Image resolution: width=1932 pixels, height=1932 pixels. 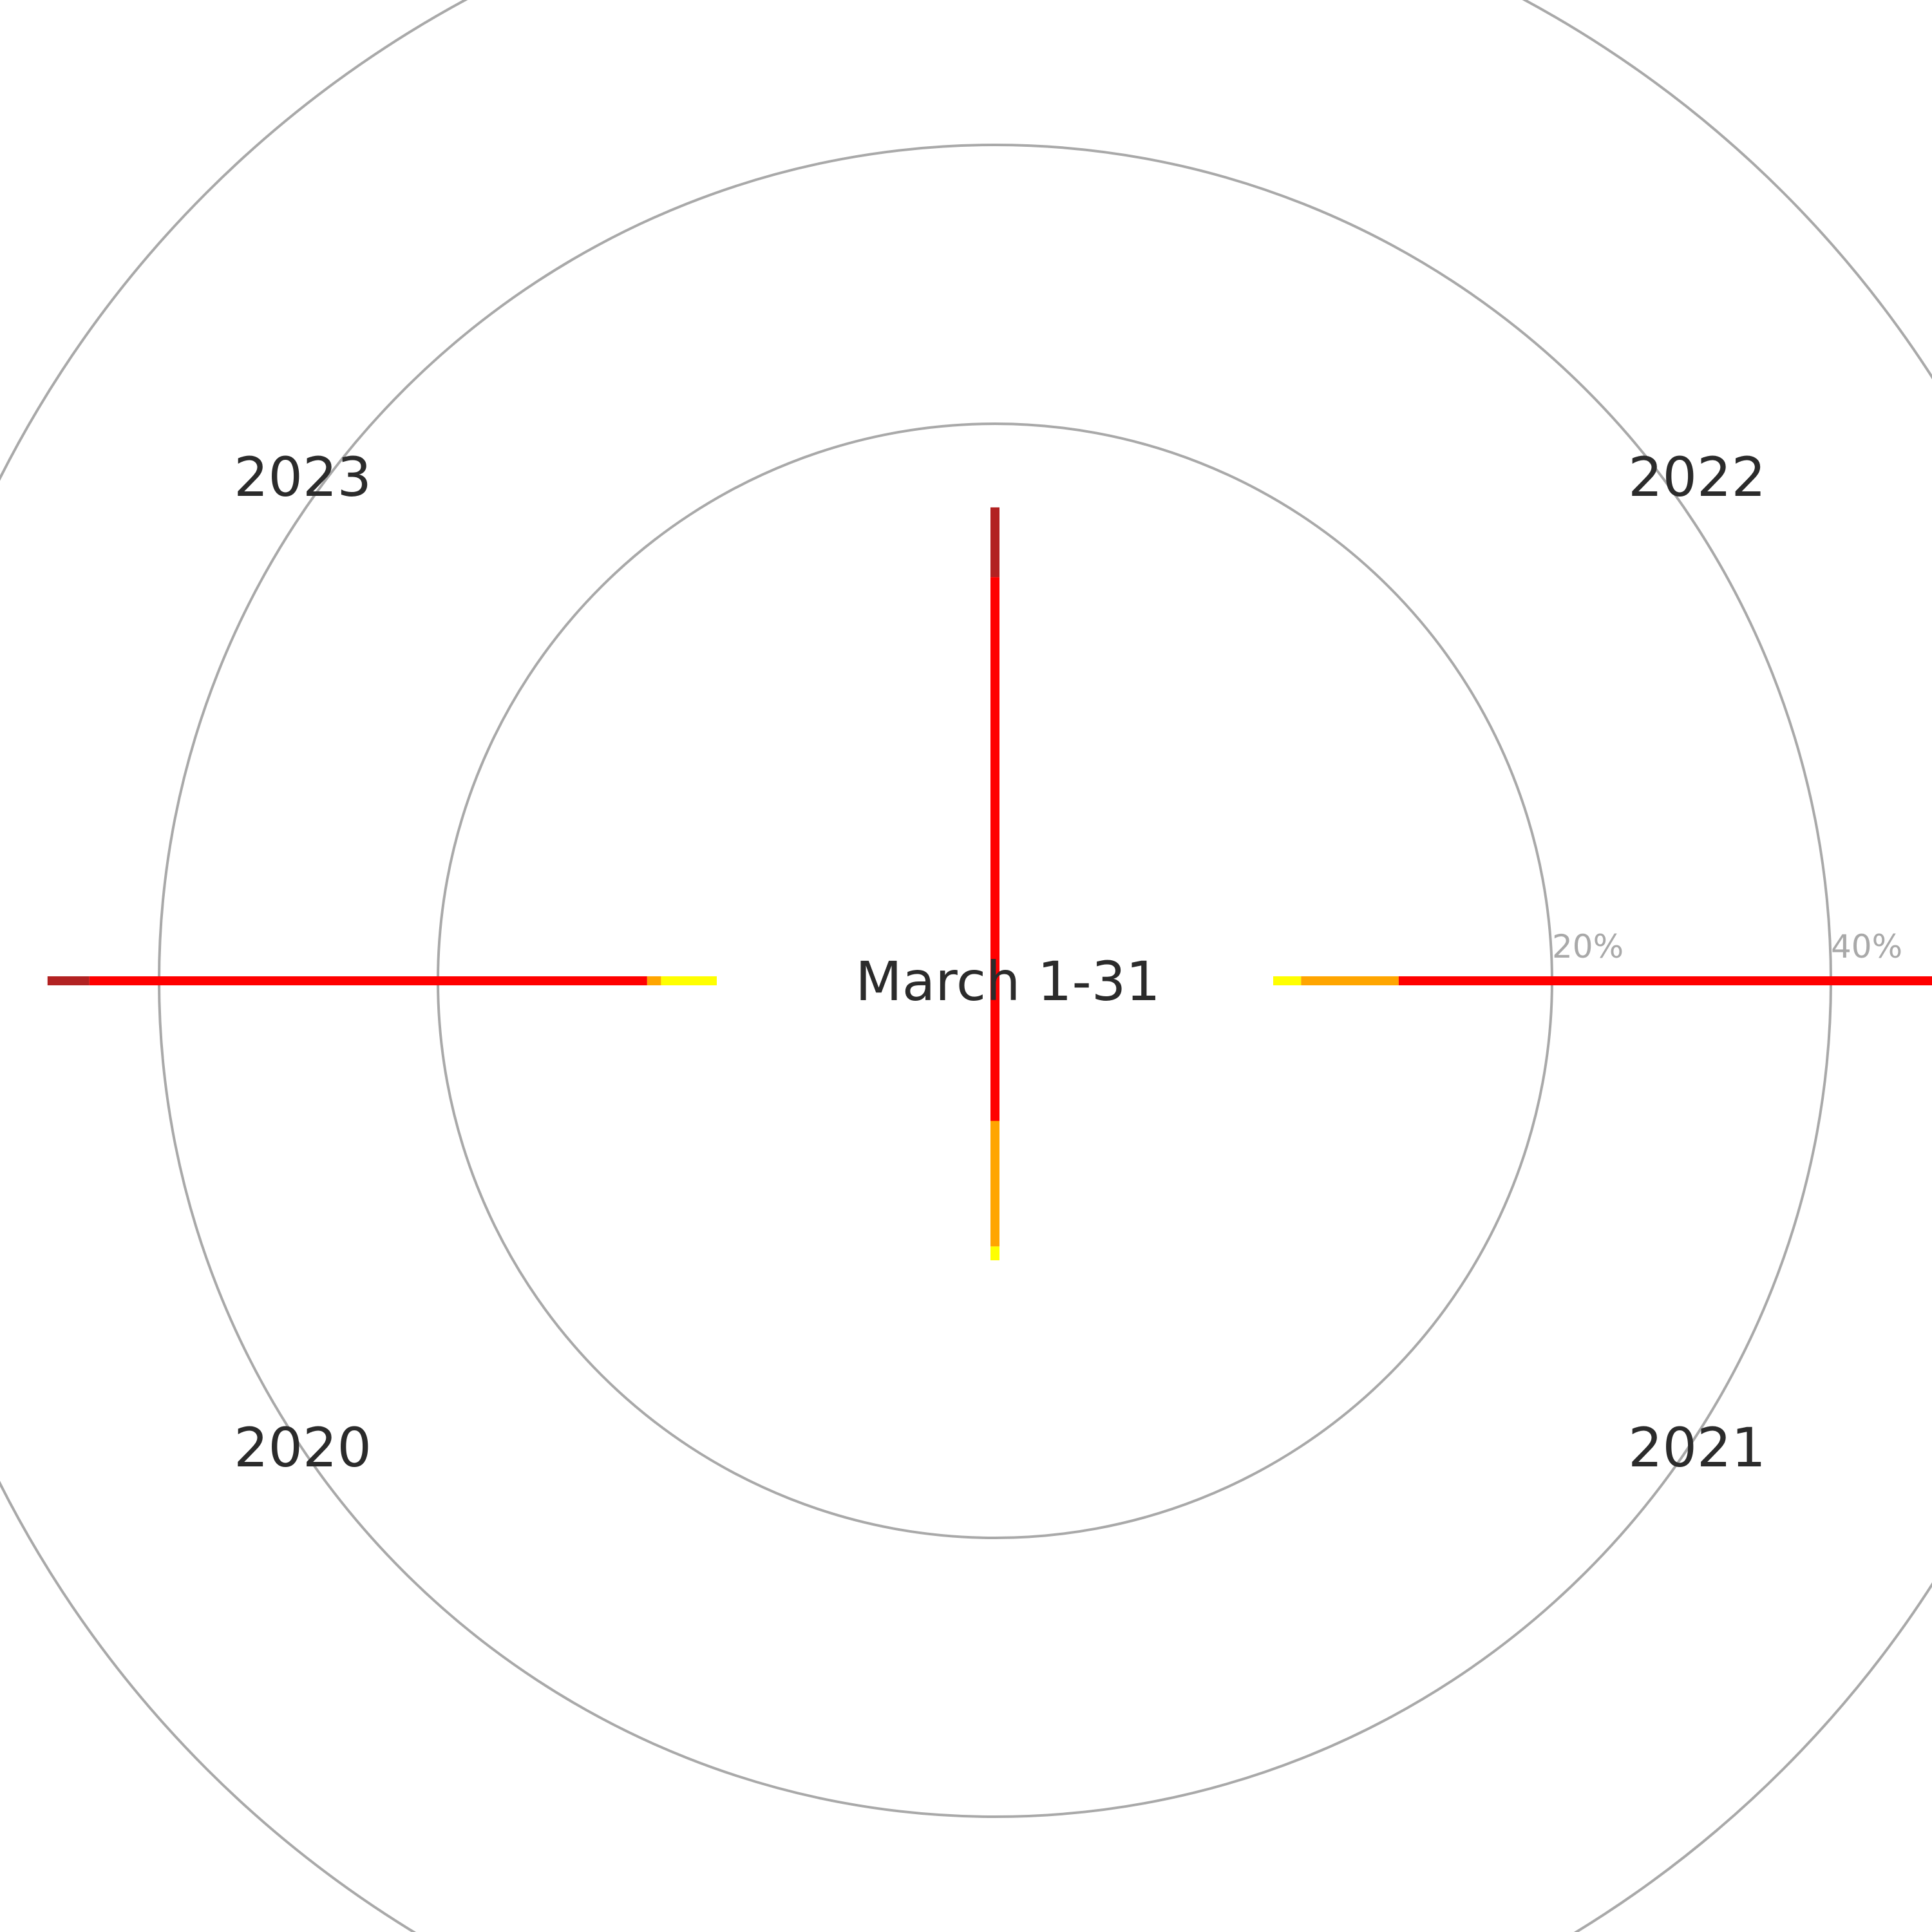 I want to click on year-label-2023: 2023, so click(x=303, y=478).